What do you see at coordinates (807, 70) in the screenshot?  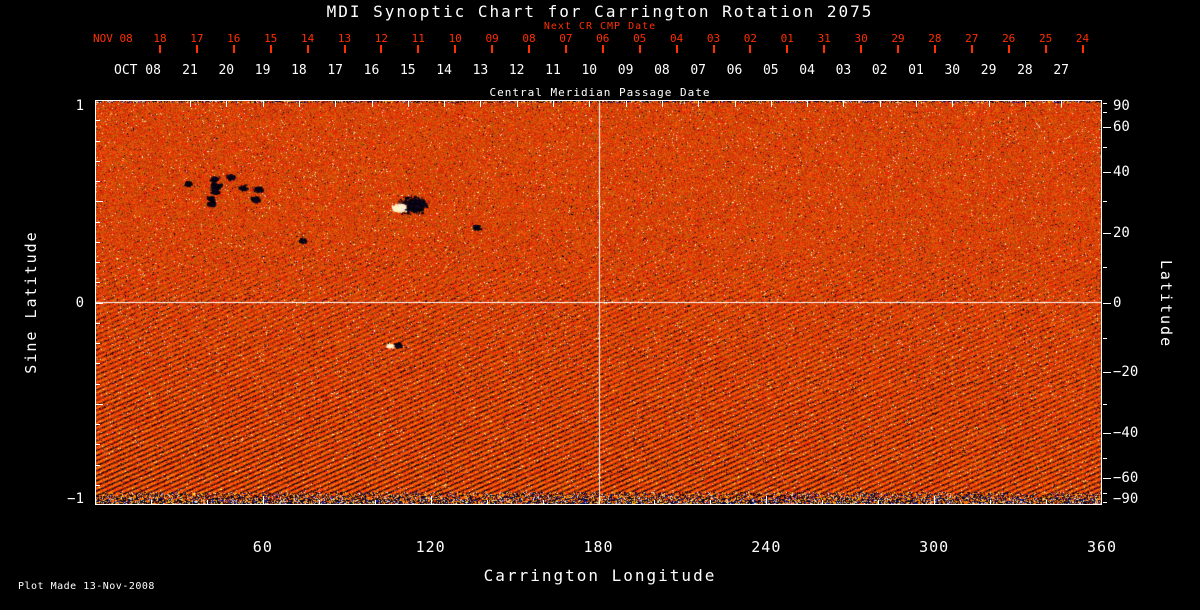 I see `cmp-date-tick-label: 04` at bounding box center [807, 70].